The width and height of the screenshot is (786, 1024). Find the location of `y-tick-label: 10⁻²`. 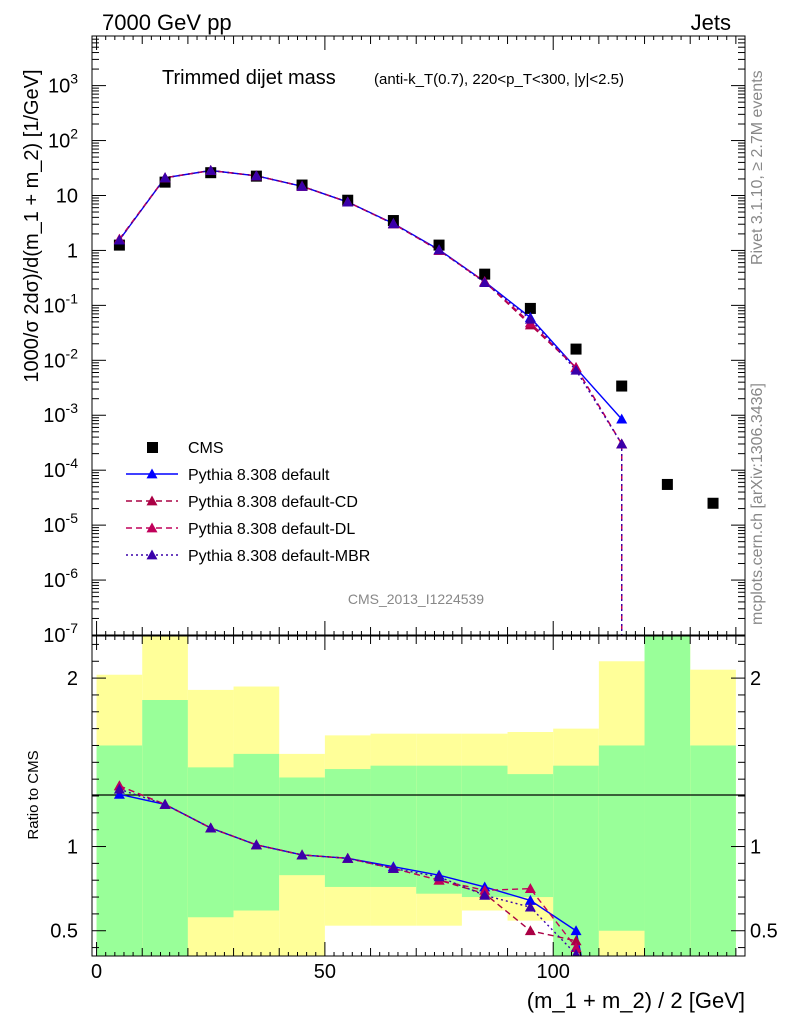

y-tick-label: 10⁻² is located at coordinates (60, 358).